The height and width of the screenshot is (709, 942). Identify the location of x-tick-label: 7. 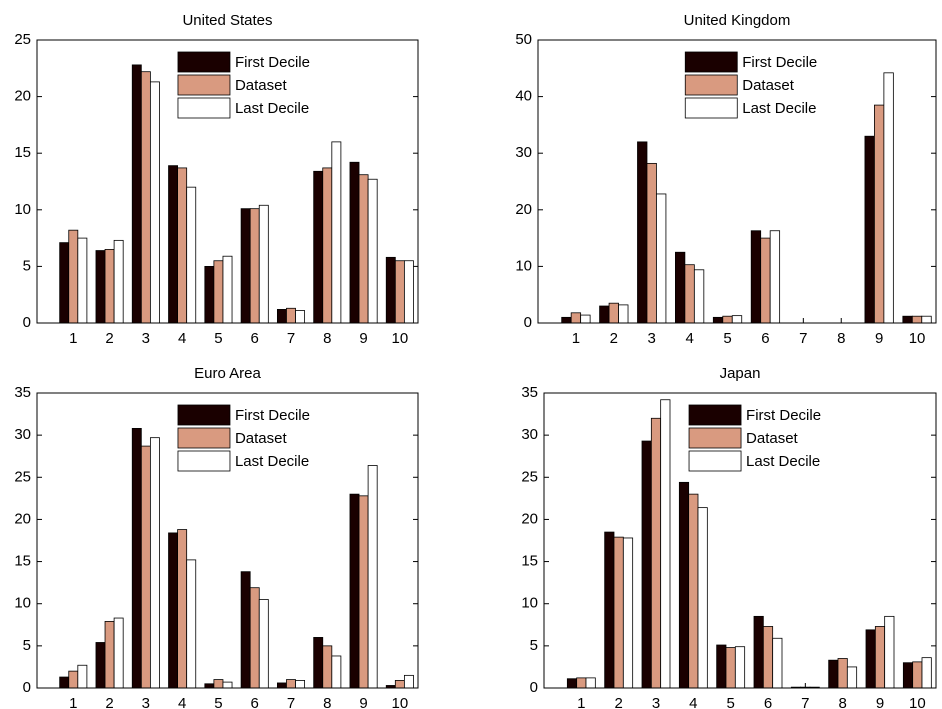
(291, 702).